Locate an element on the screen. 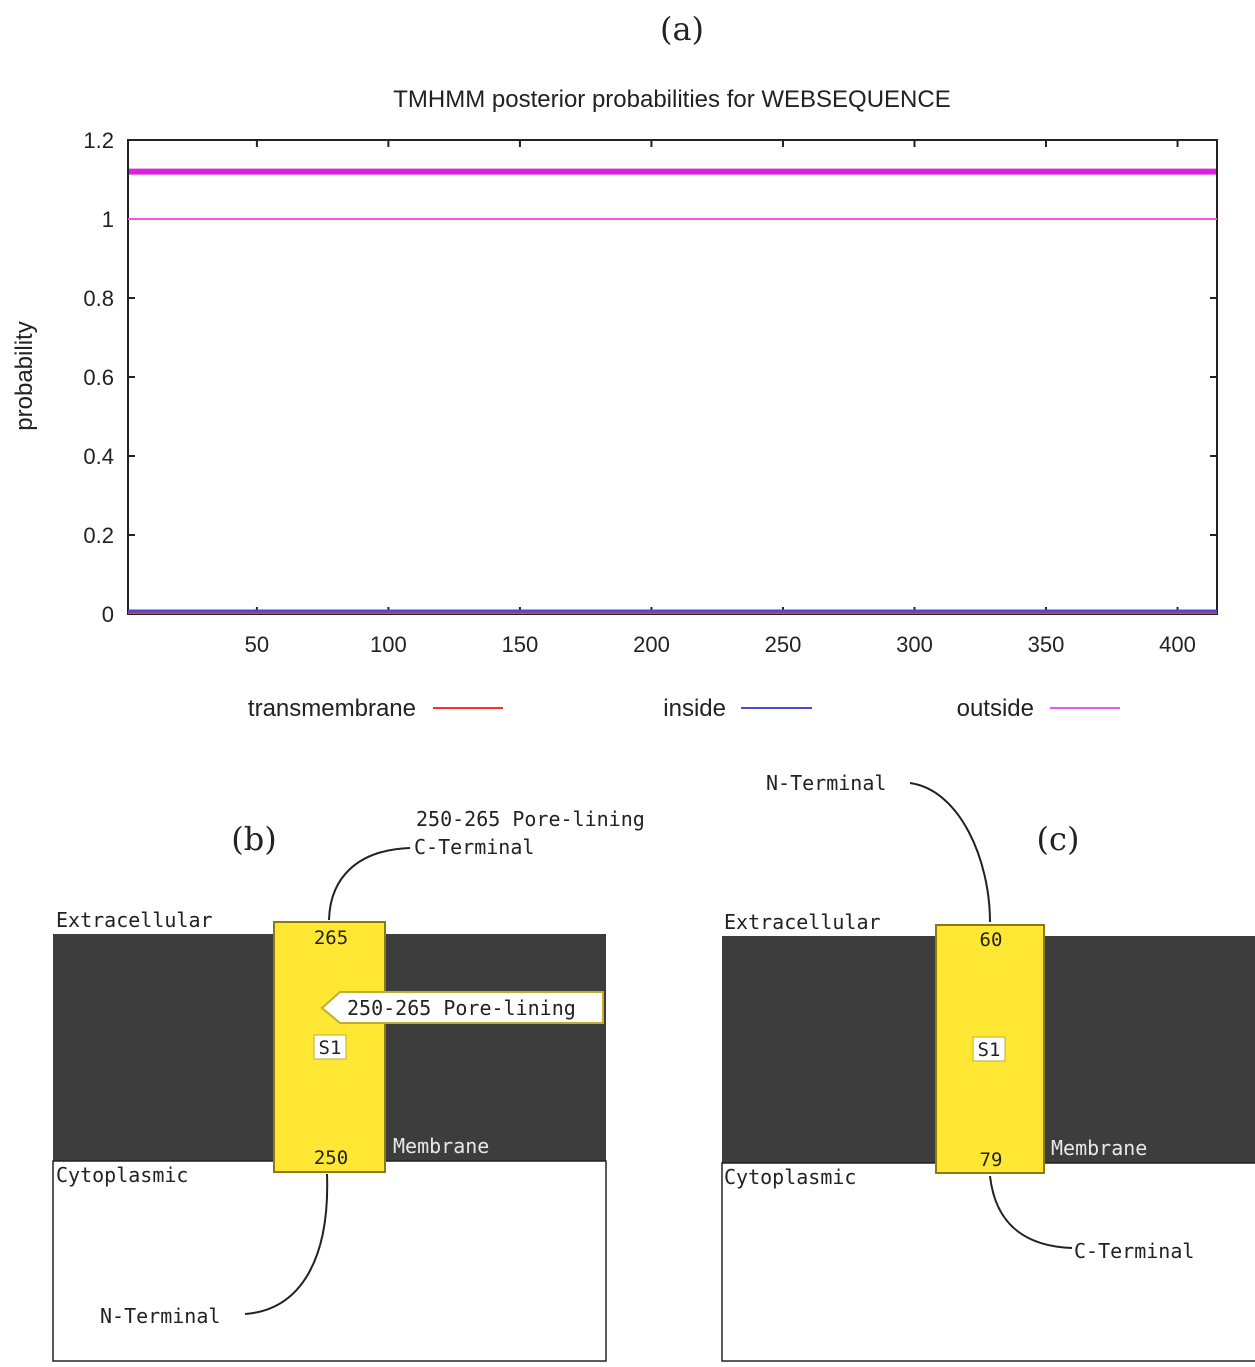  y-tick-label: 0.8 is located at coordinates (98, 298).